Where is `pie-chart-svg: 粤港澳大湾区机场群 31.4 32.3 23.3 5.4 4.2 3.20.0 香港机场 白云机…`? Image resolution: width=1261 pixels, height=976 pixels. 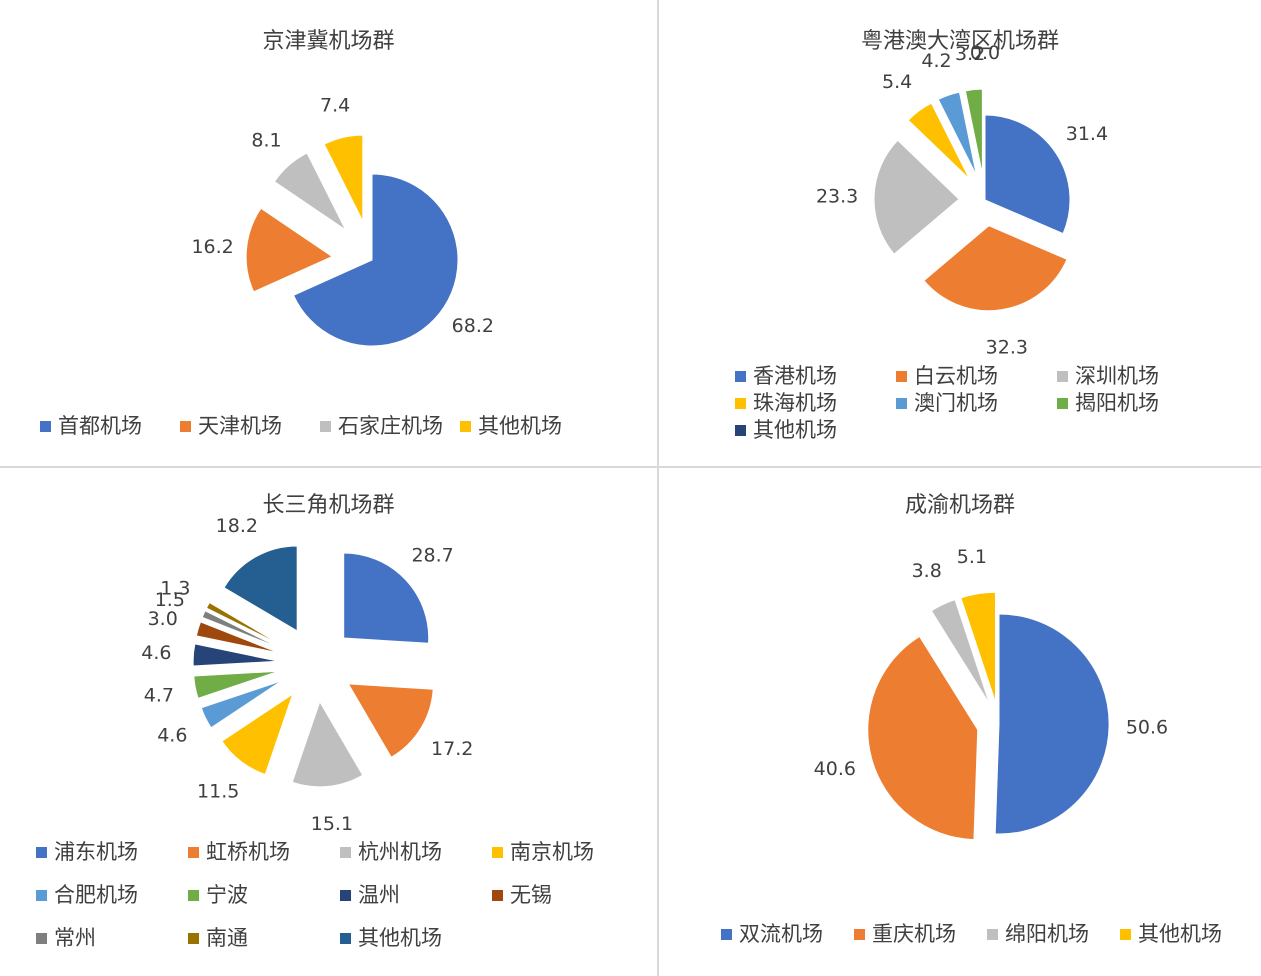 pie-chart-svg: 粤港澳大湾区机场群 31.4 32.3 23.3 5.4 4.2 3.20.0 香港机场 白云机… is located at coordinates (947, 235).